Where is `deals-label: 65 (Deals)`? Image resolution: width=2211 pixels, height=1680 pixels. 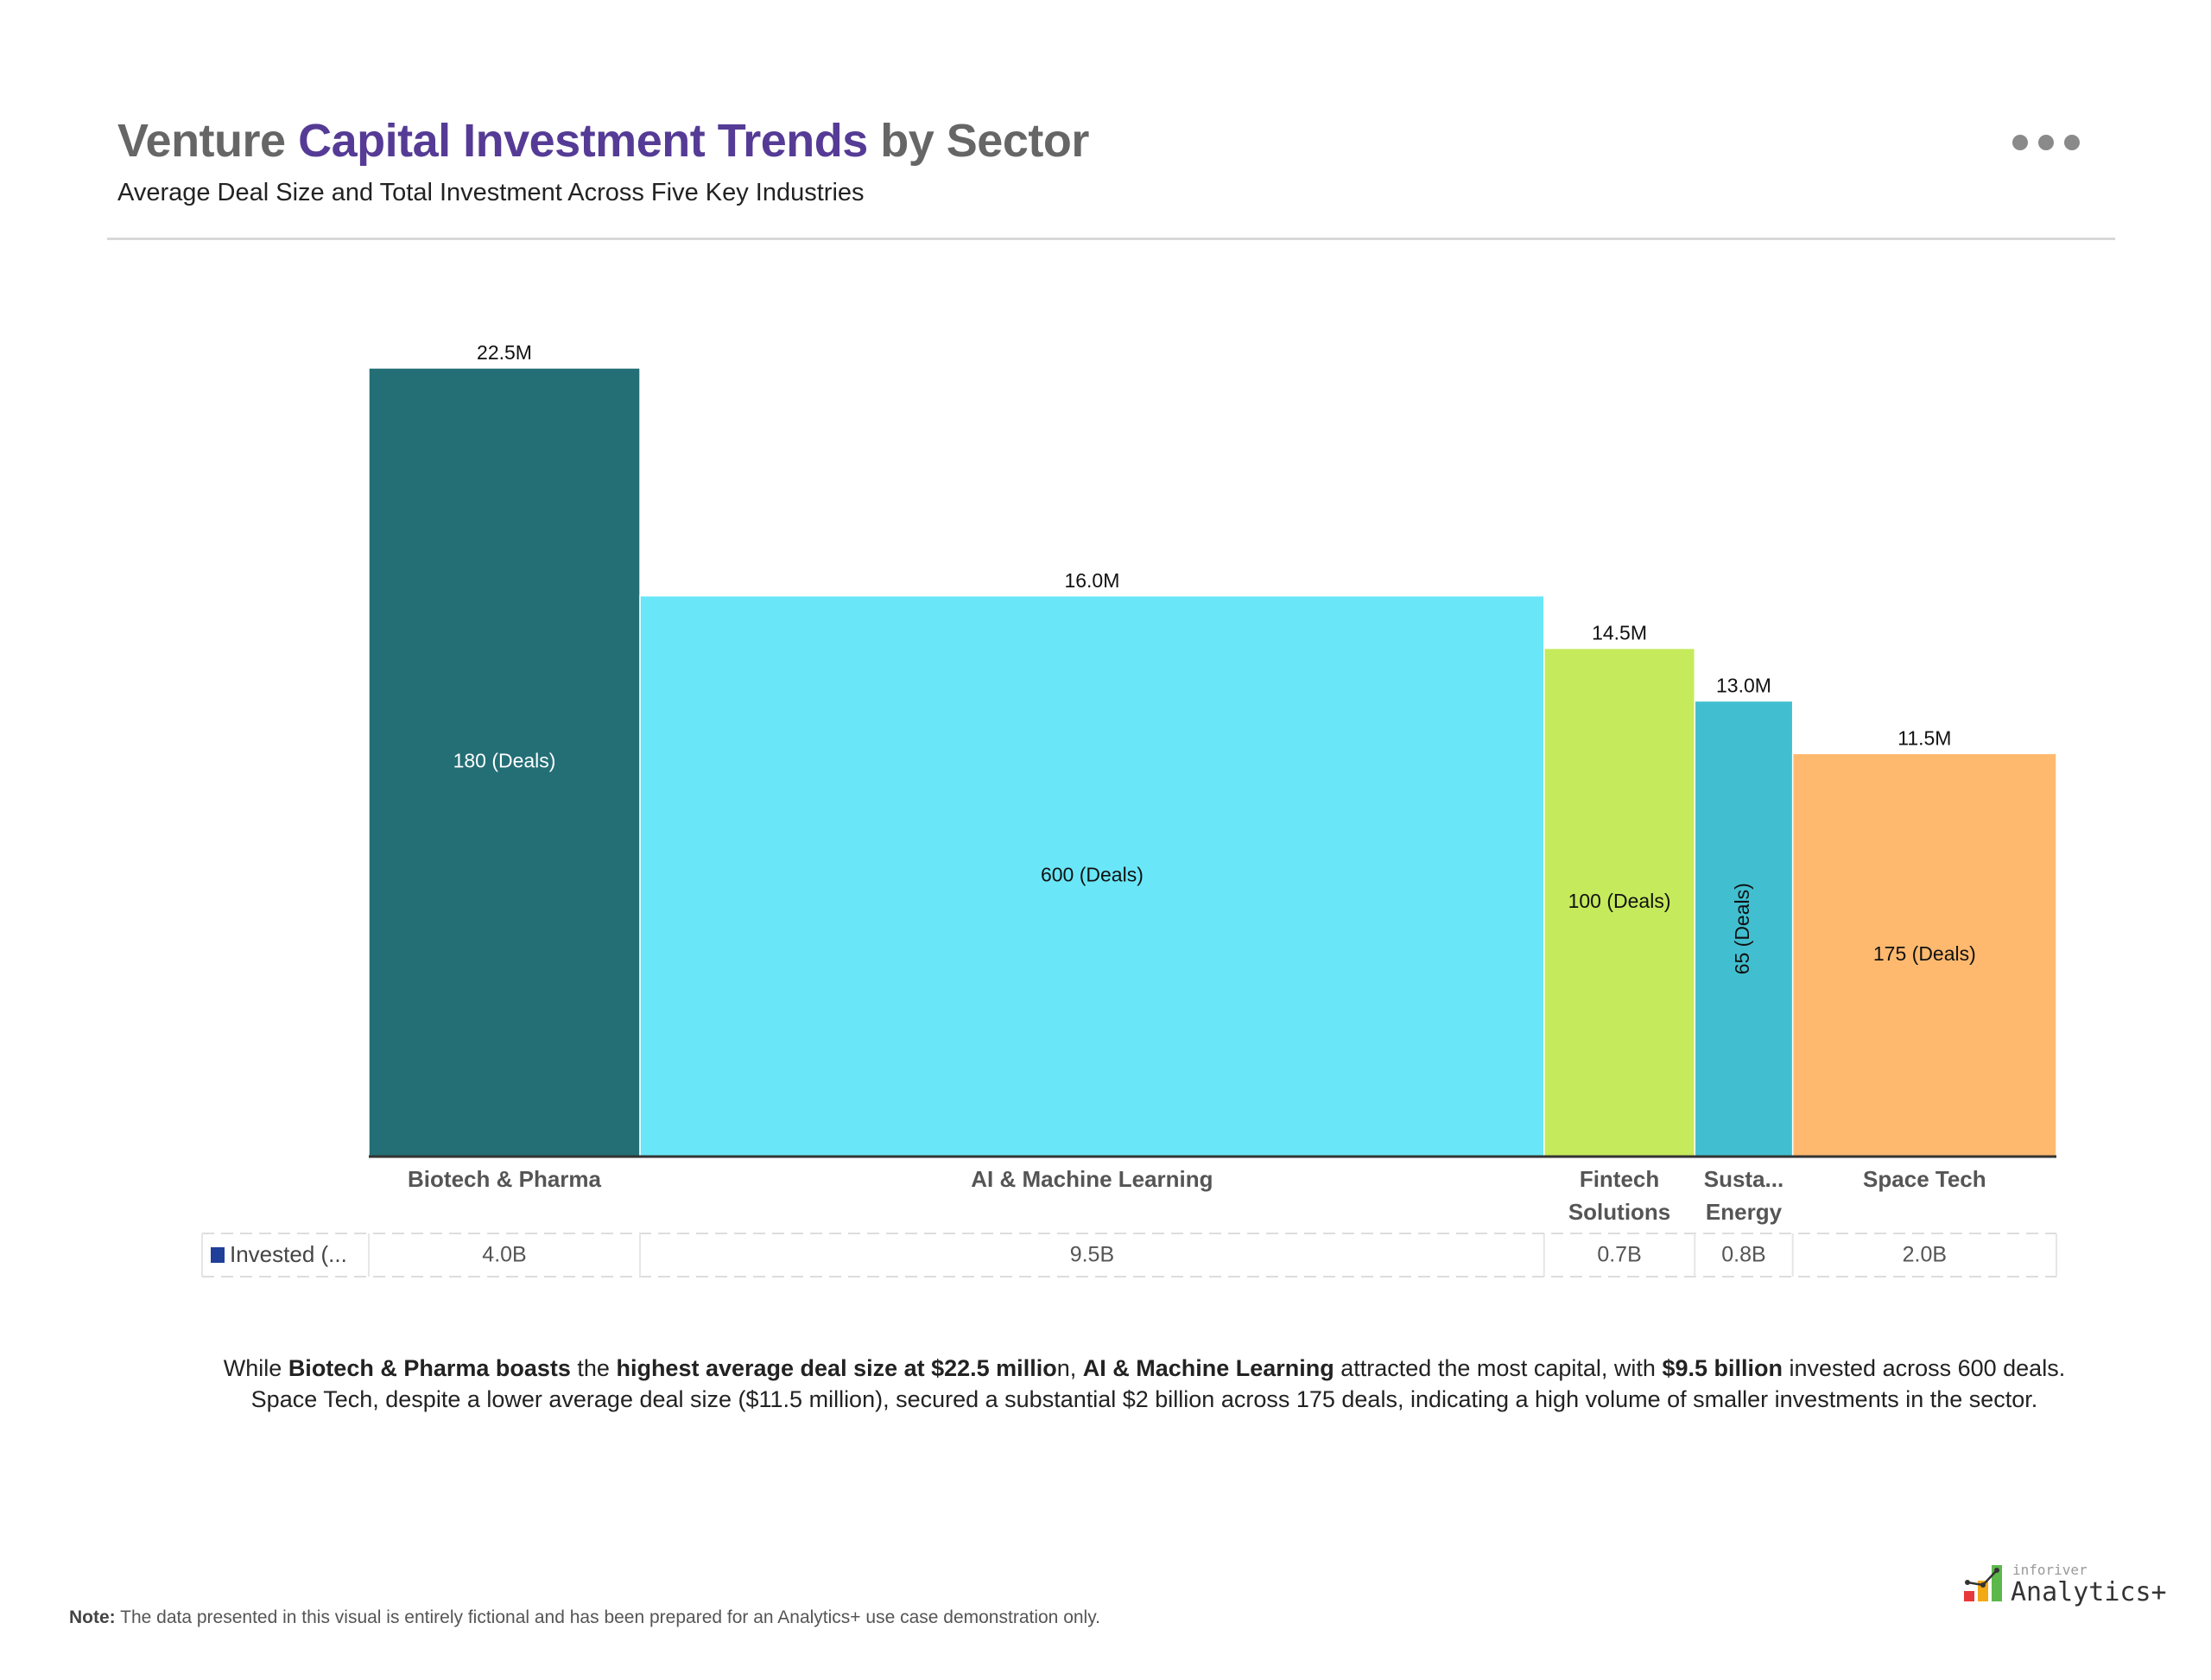 deals-label: 65 (Deals) is located at coordinates (1742, 929).